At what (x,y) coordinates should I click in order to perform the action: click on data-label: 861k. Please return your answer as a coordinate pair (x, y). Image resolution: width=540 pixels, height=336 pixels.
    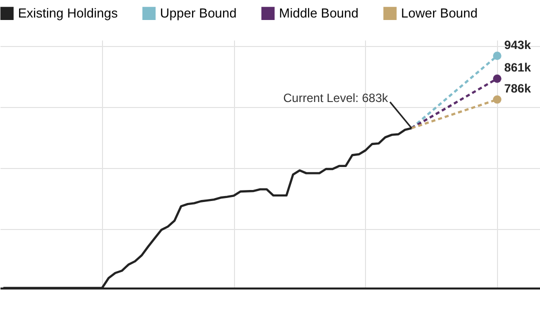
    Looking at the image, I should click on (518, 67).